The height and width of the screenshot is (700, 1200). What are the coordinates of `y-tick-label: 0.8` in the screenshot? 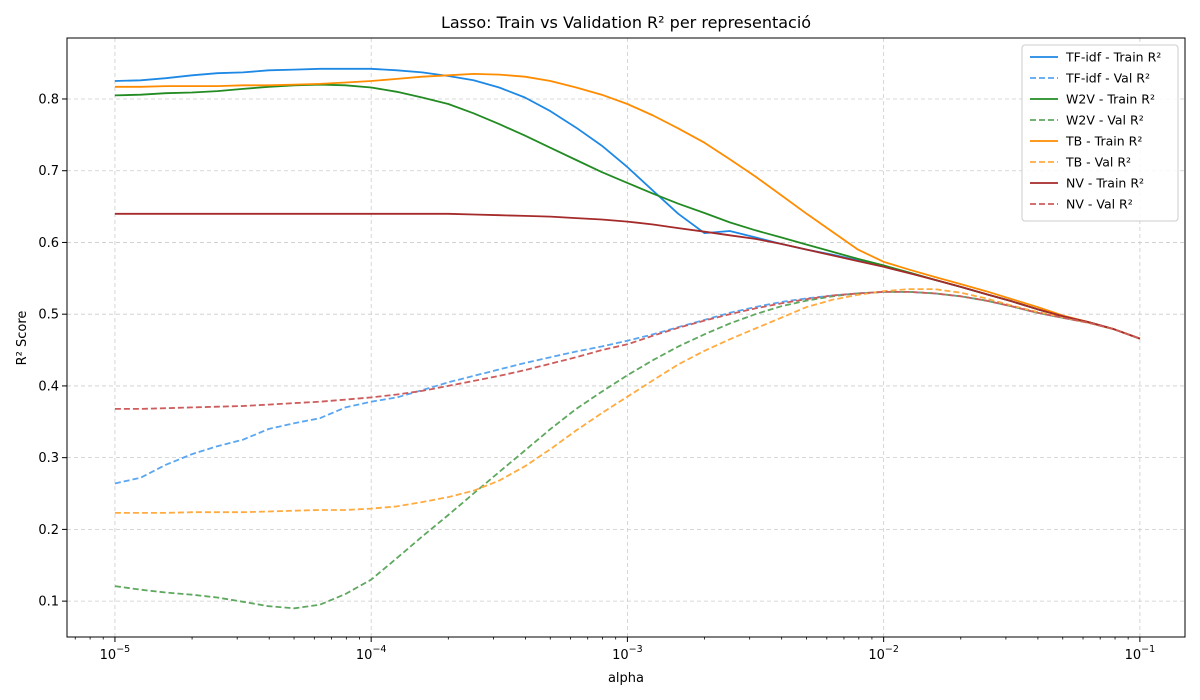 It's located at (48, 99).